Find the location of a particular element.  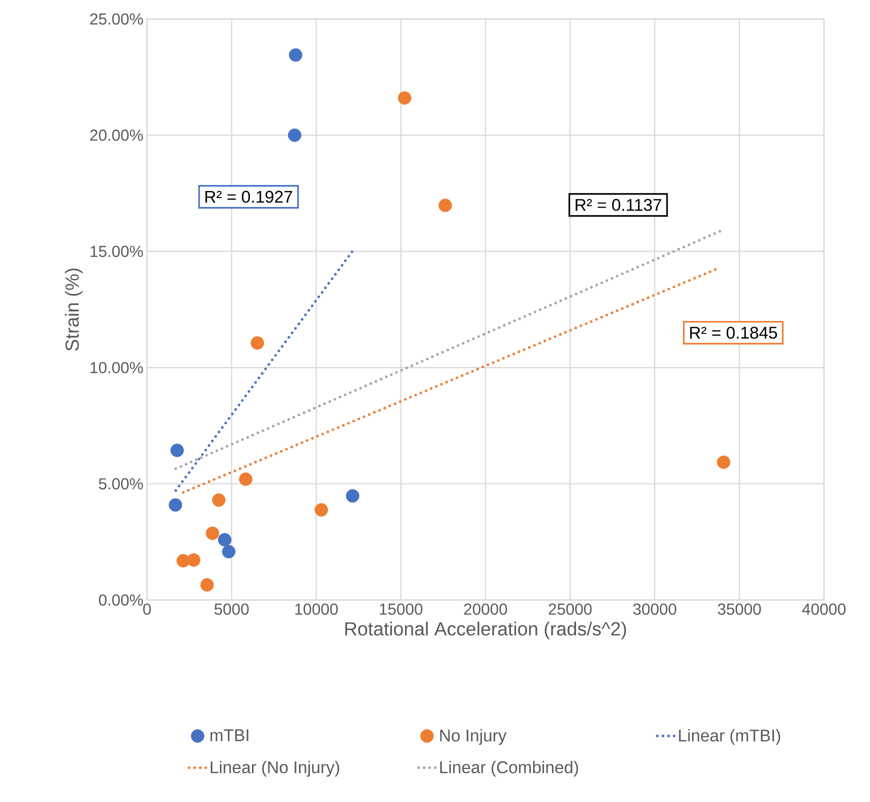

y-axis-title: Strain (%) is located at coordinates (73, 309).